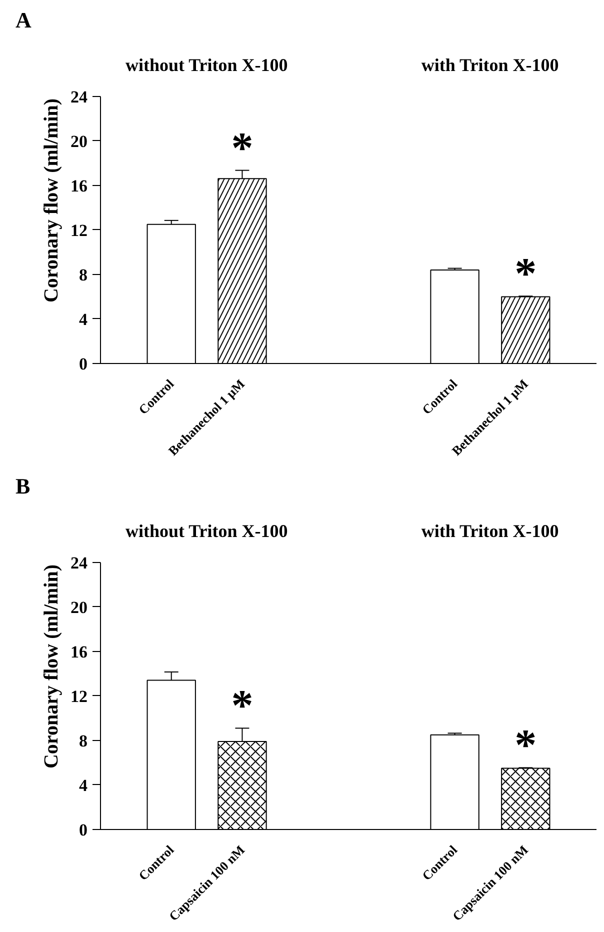 This screenshot has height=932, width=604. Describe the element at coordinates (23, 486) in the screenshot. I see `chart-title: B` at that location.